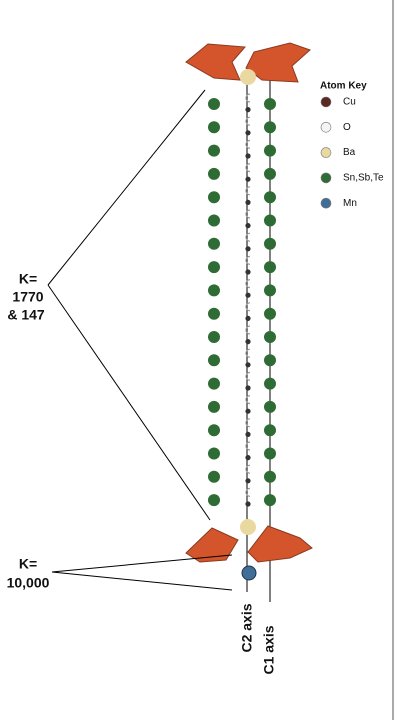 The width and height of the screenshot is (400, 725). I want to click on k-label: 10,000, so click(28, 583).